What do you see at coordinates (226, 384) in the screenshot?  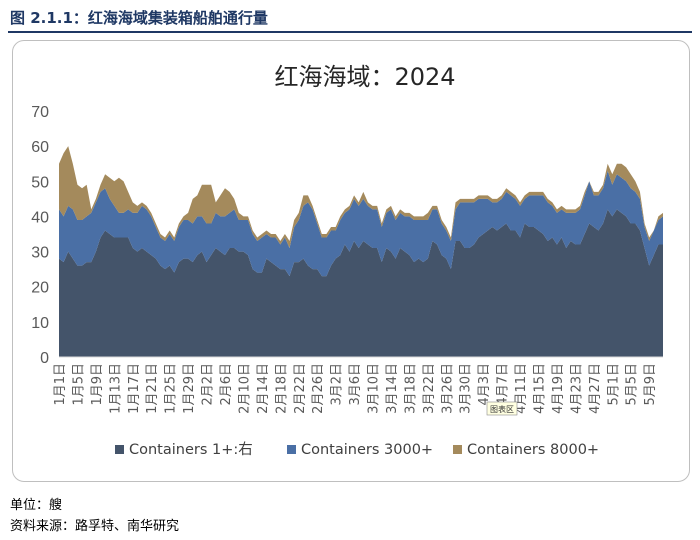 I see `x-tick-label: 2月6日` at bounding box center [226, 384].